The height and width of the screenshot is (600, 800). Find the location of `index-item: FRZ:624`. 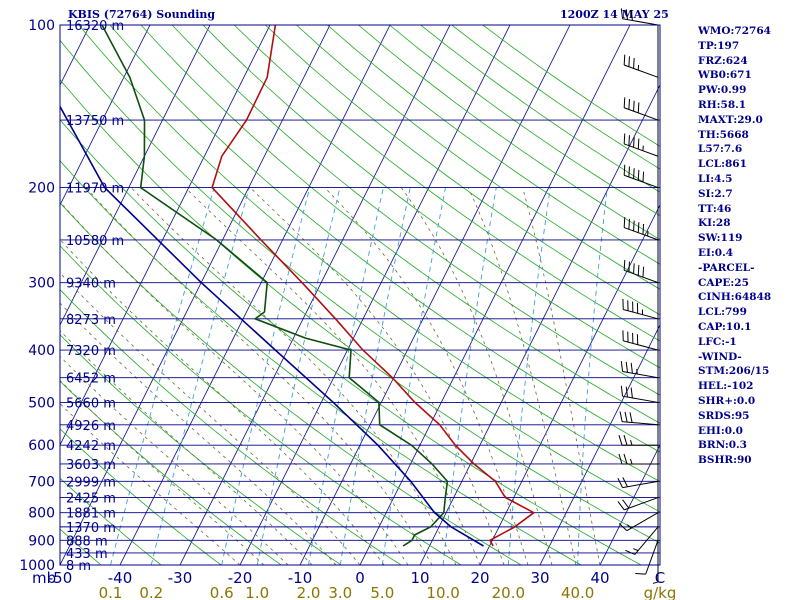

index-item: FRZ:624 is located at coordinates (723, 60).